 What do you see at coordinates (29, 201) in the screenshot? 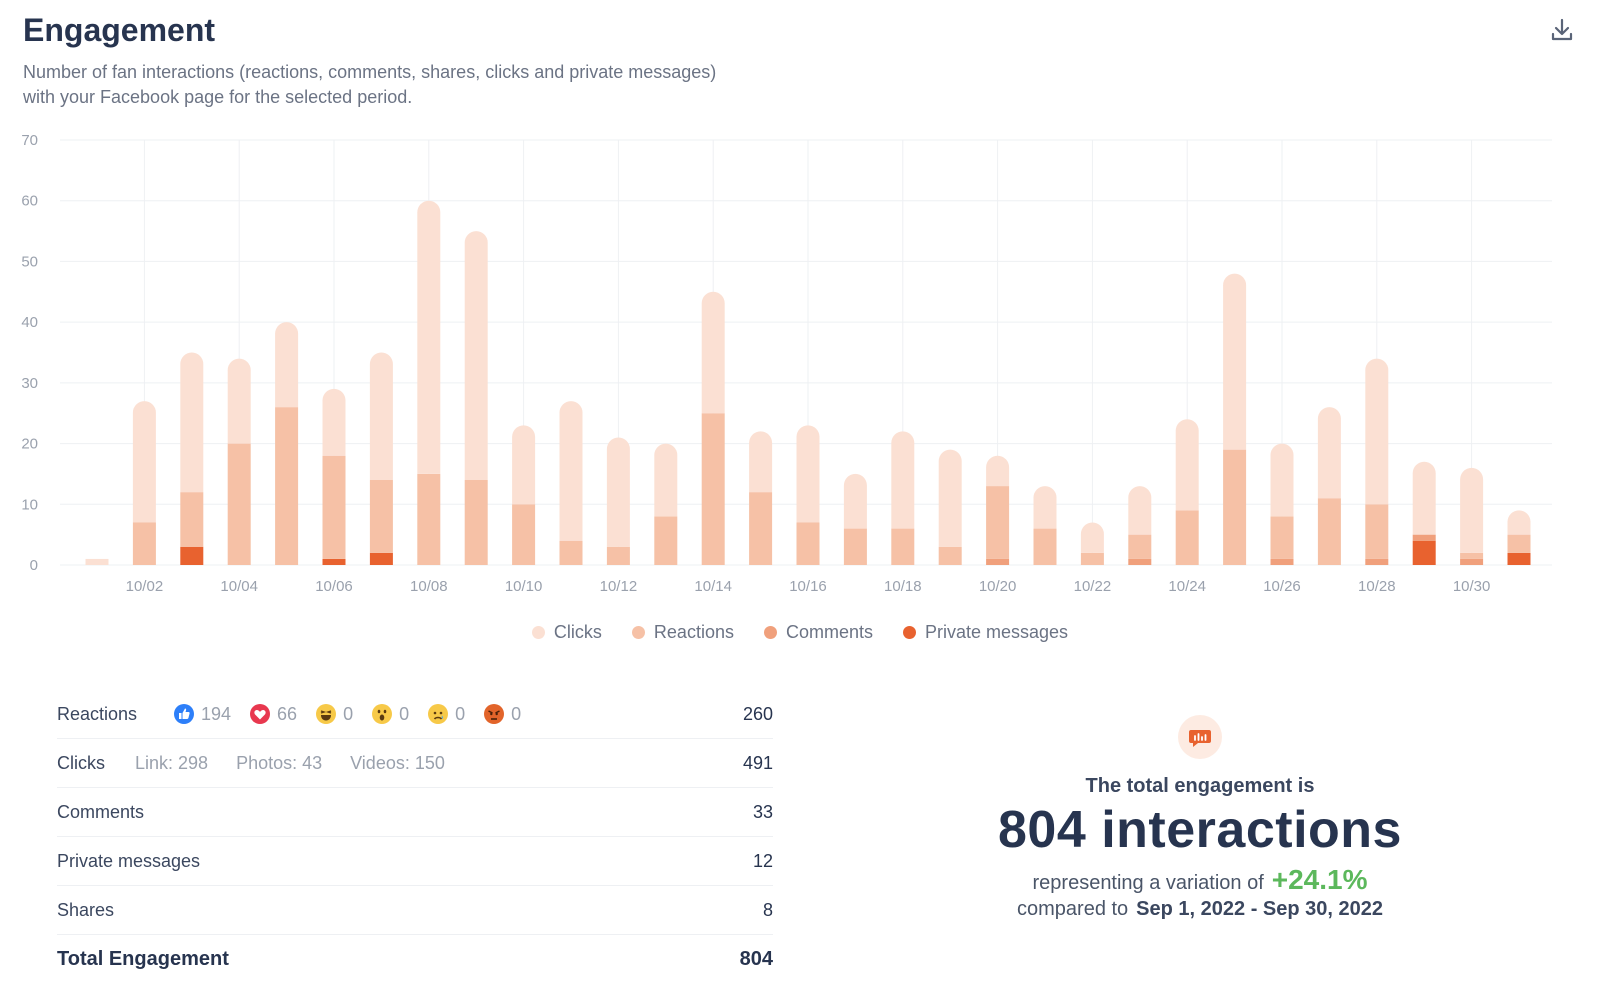
I see `y-tick-label: 60` at bounding box center [29, 201].